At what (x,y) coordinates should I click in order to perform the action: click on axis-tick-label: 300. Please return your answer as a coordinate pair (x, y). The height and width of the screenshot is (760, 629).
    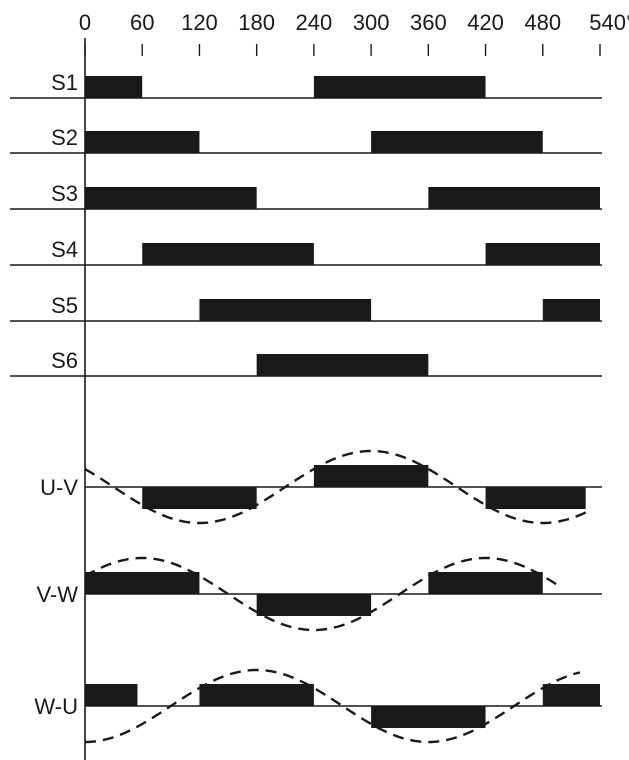
    Looking at the image, I should click on (371, 22).